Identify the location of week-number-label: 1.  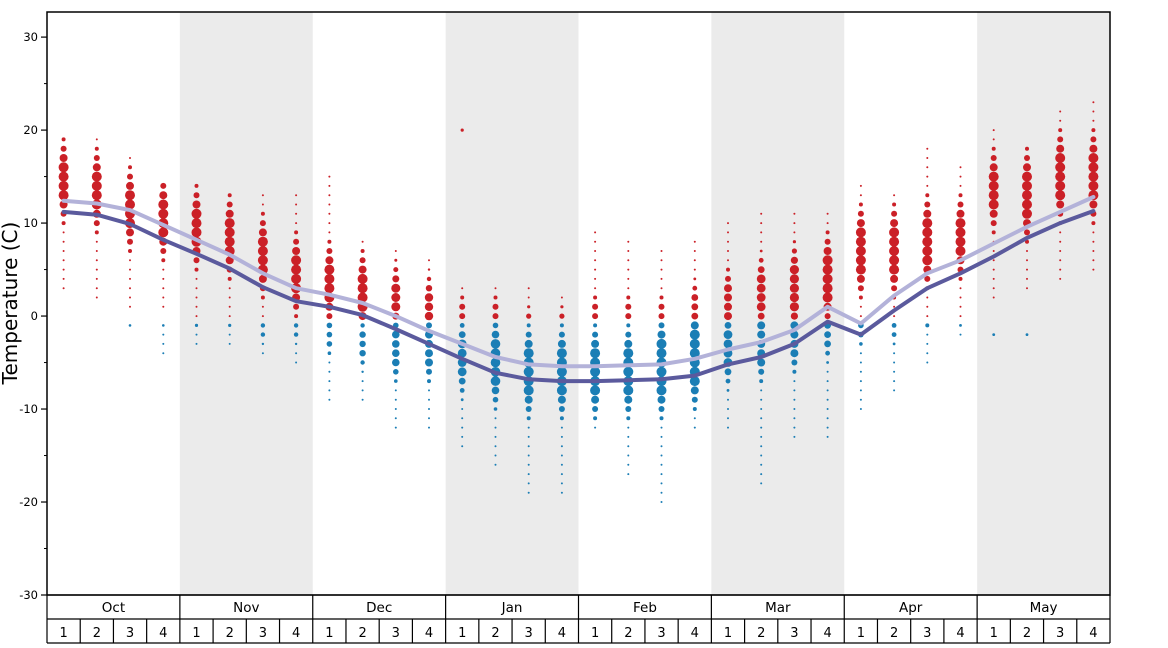
(462, 633).